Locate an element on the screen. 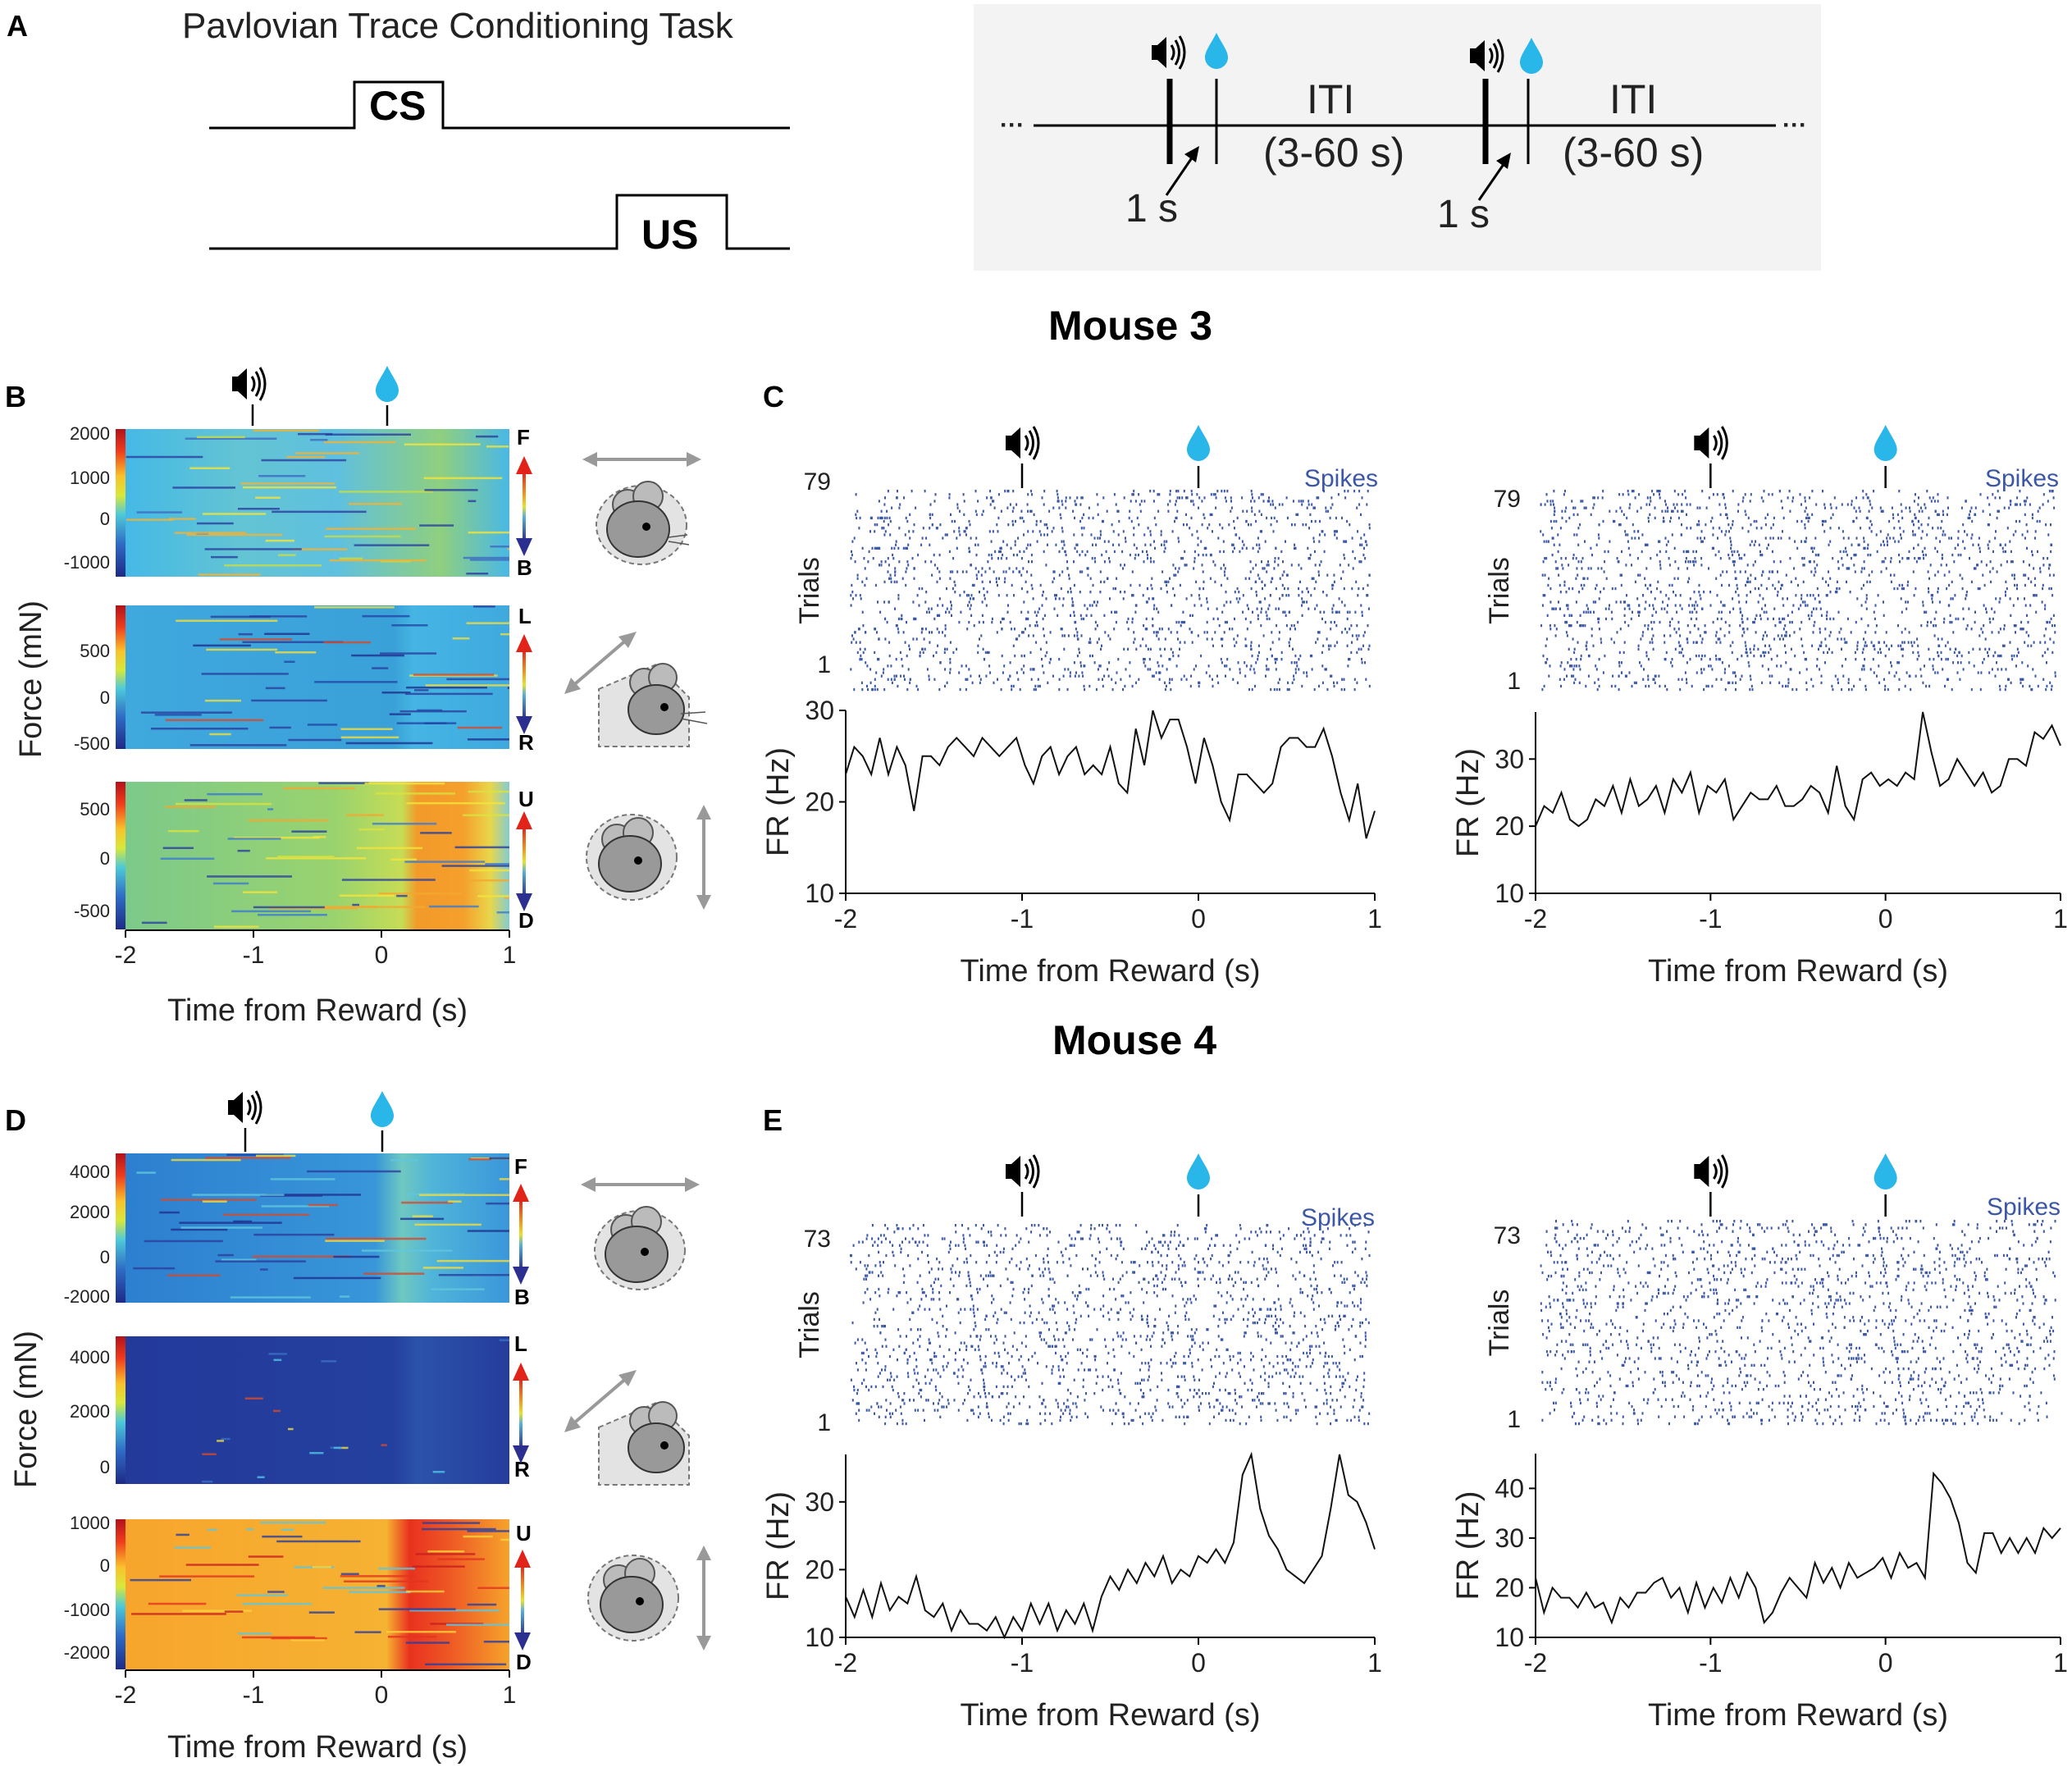 The width and height of the screenshot is (2072, 1767). x-ticks: -2 -1 0 1 is located at coordinates (316, 949).